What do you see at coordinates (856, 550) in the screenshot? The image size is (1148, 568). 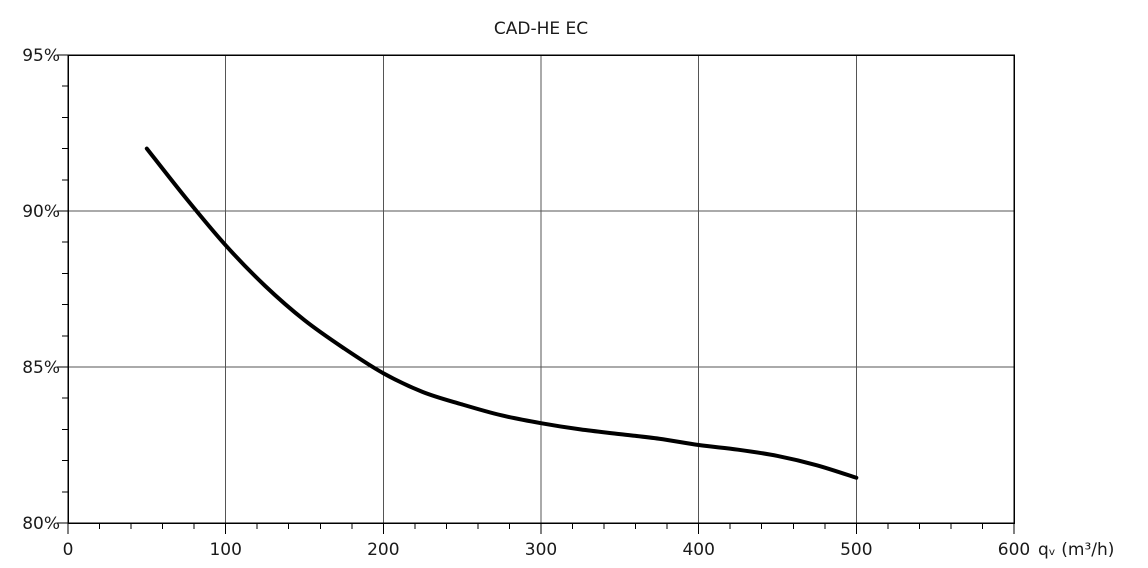 I see `x-tick-label-5: 500` at bounding box center [856, 550].